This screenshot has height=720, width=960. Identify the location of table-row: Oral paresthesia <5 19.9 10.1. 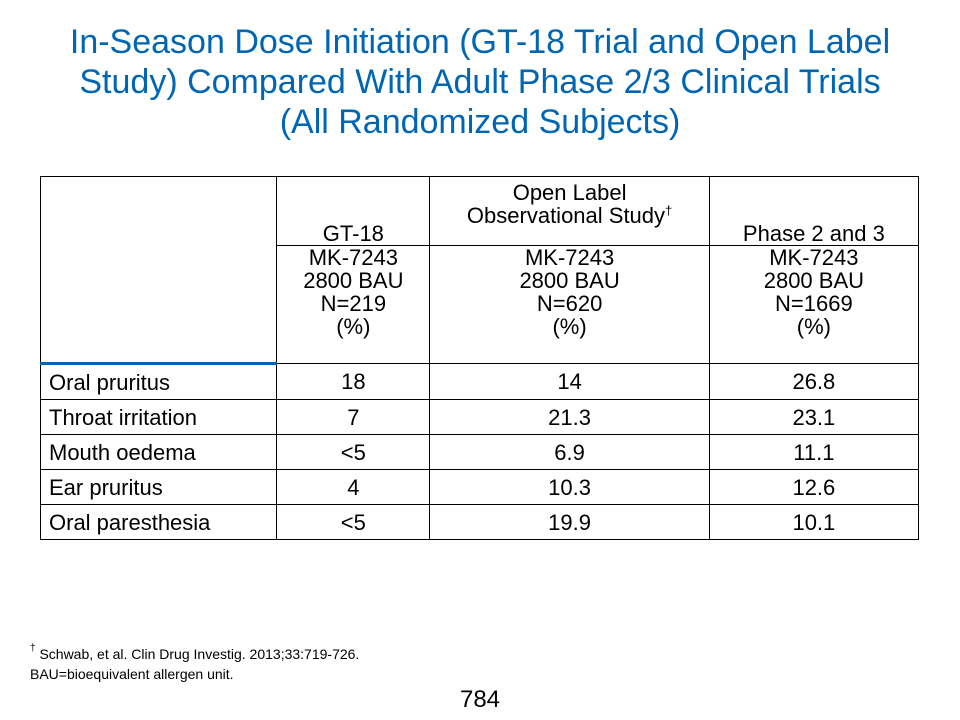
(479, 522).